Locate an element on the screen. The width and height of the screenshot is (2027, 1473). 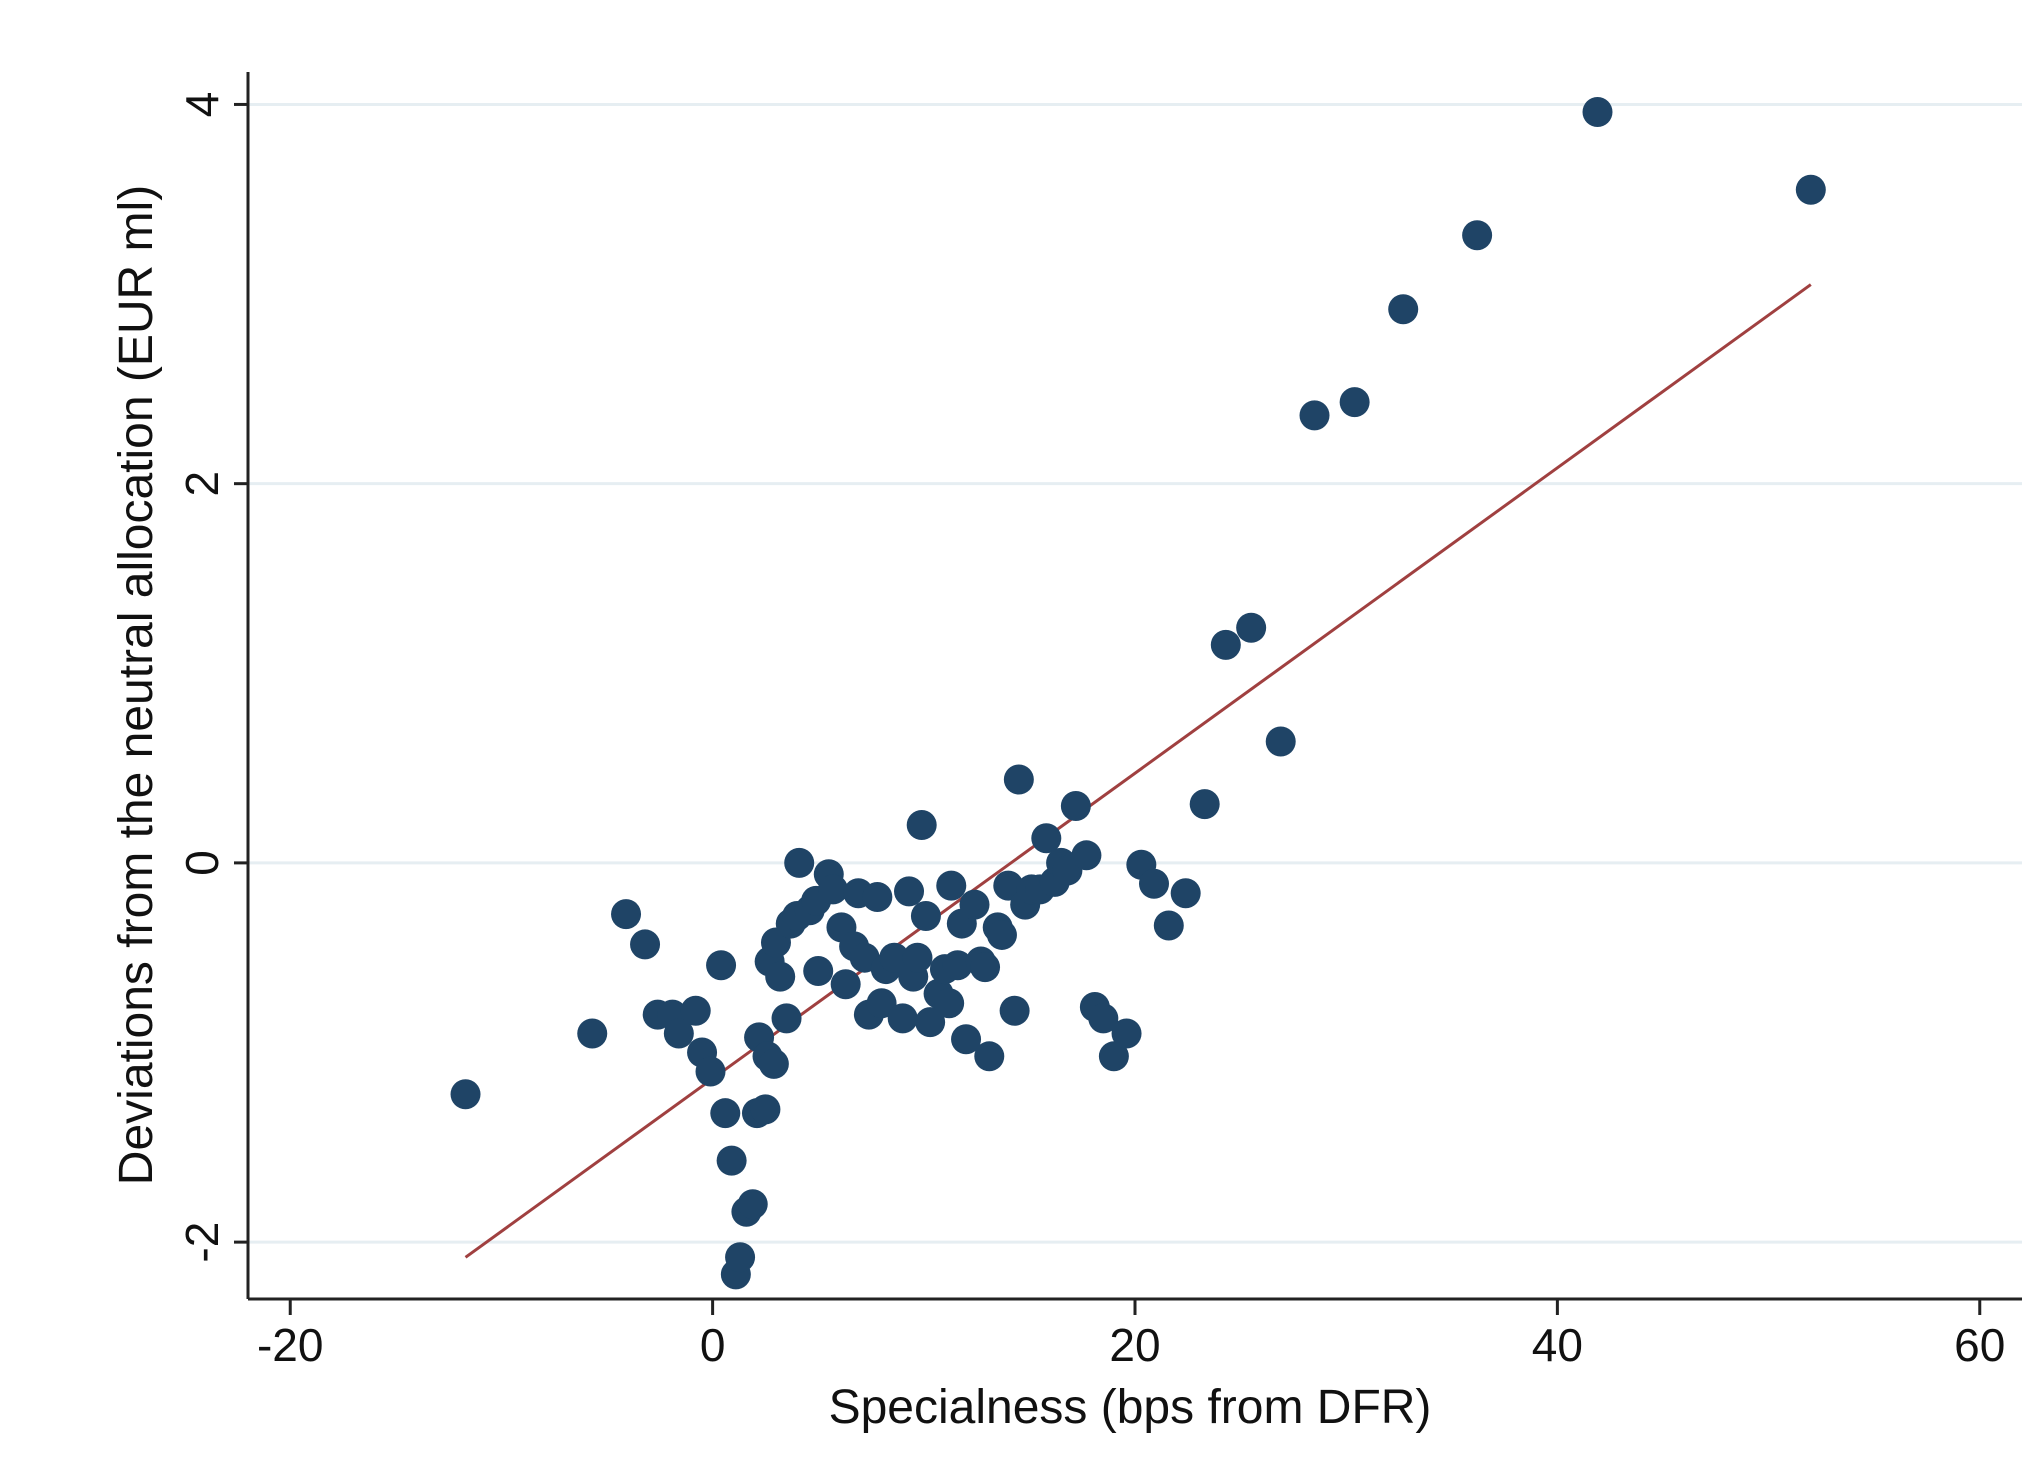
x-tick-label-1: 0 is located at coordinates (713, 1345).